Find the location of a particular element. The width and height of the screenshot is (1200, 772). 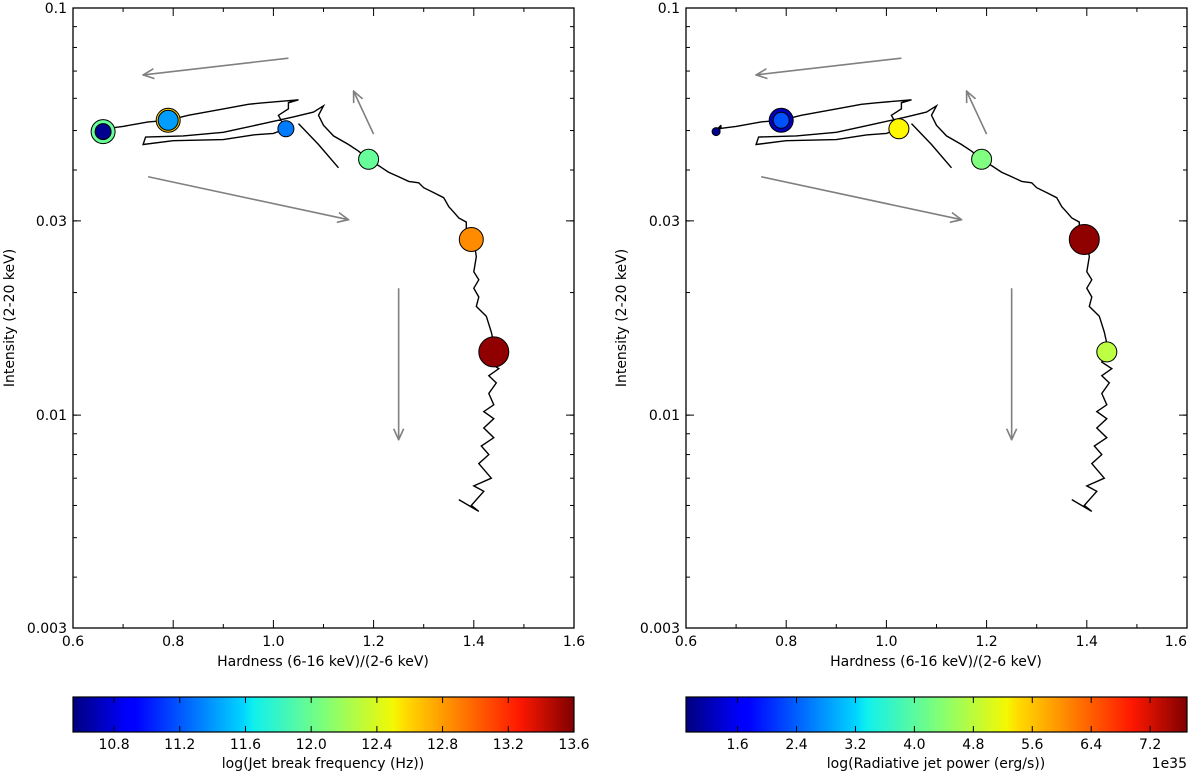

right-x-tick-label: 0.6 is located at coordinates (686, 642).